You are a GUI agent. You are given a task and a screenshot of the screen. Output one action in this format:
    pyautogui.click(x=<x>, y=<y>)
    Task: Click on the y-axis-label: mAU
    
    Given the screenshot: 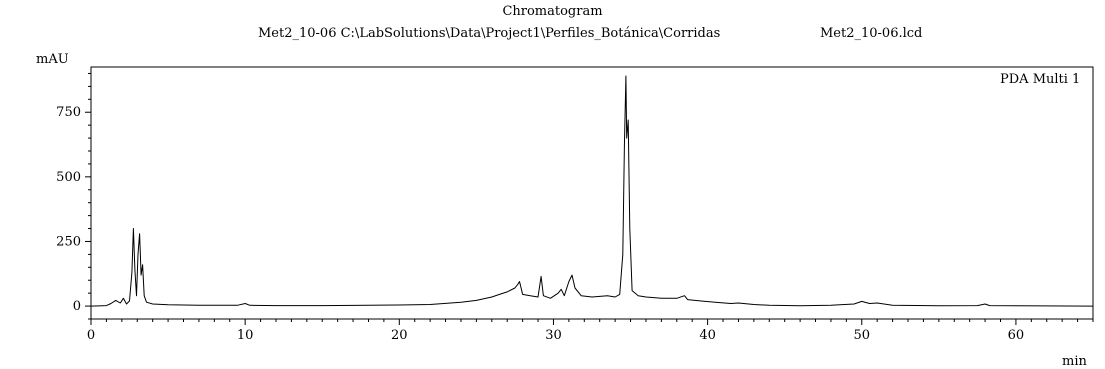 What is the action you would take?
    pyautogui.click(x=52, y=59)
    